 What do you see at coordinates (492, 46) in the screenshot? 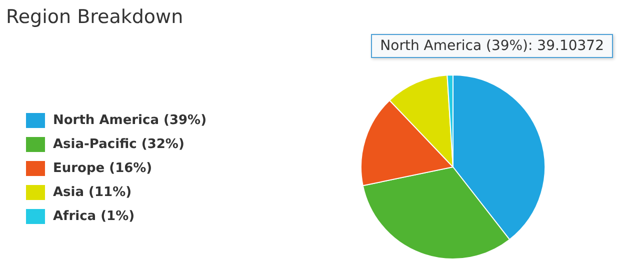
I see `text: North America (39%): 39.10372` at bounding box center [492, 46].